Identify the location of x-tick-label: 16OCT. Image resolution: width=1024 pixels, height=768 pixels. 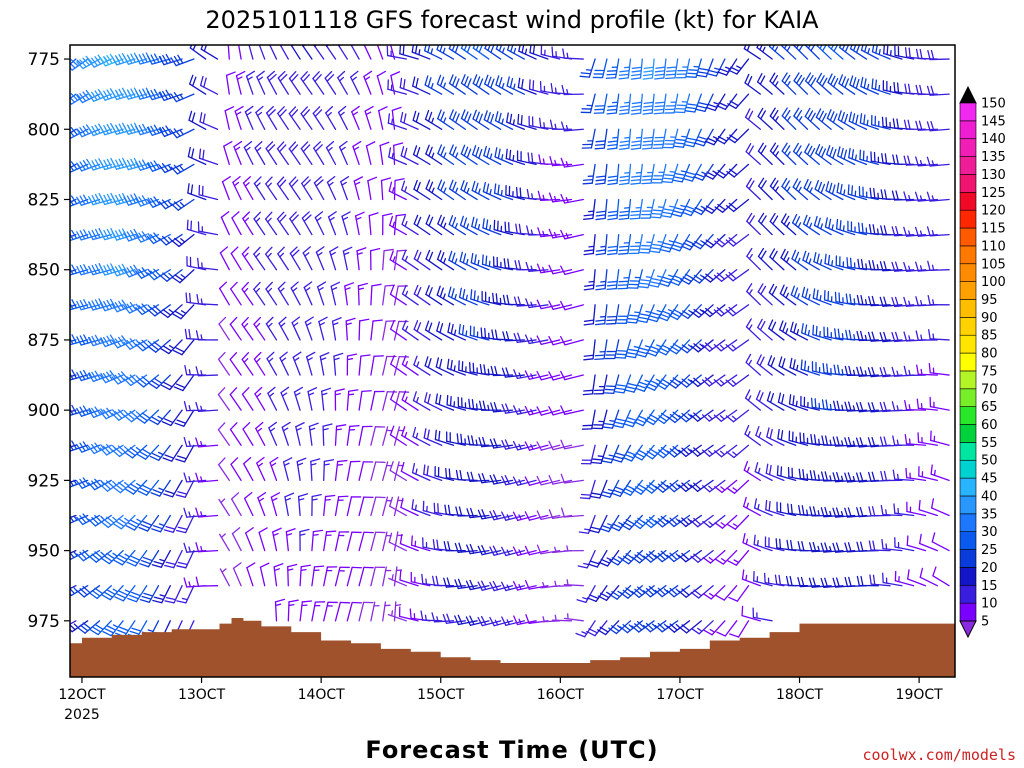
(561, 695).